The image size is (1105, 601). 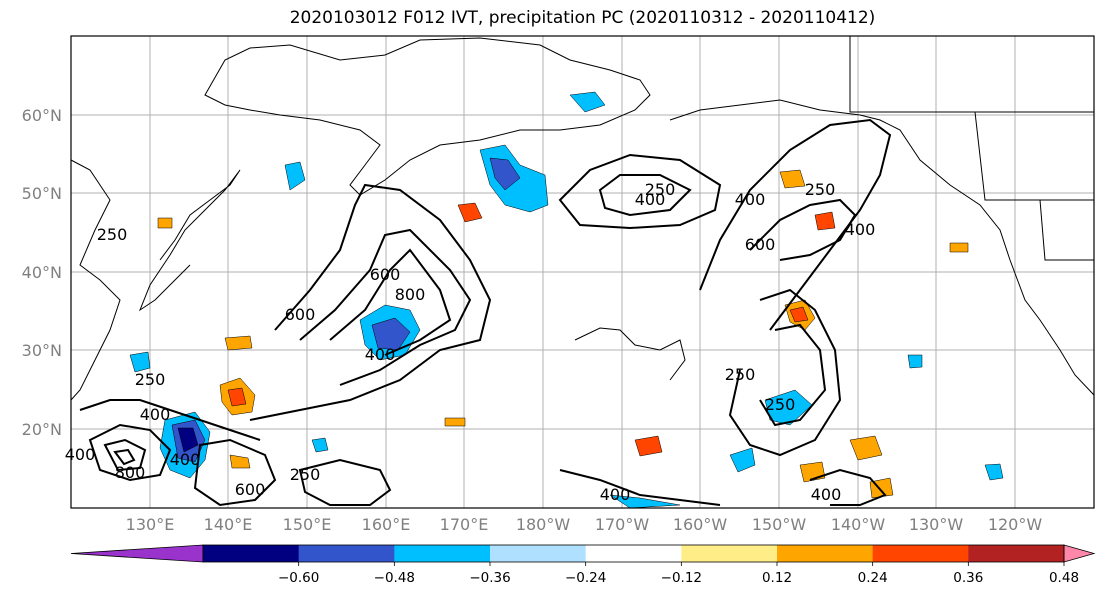 I want to click on colorbar-tick-label: 0.12, so click(x=777, y=578).